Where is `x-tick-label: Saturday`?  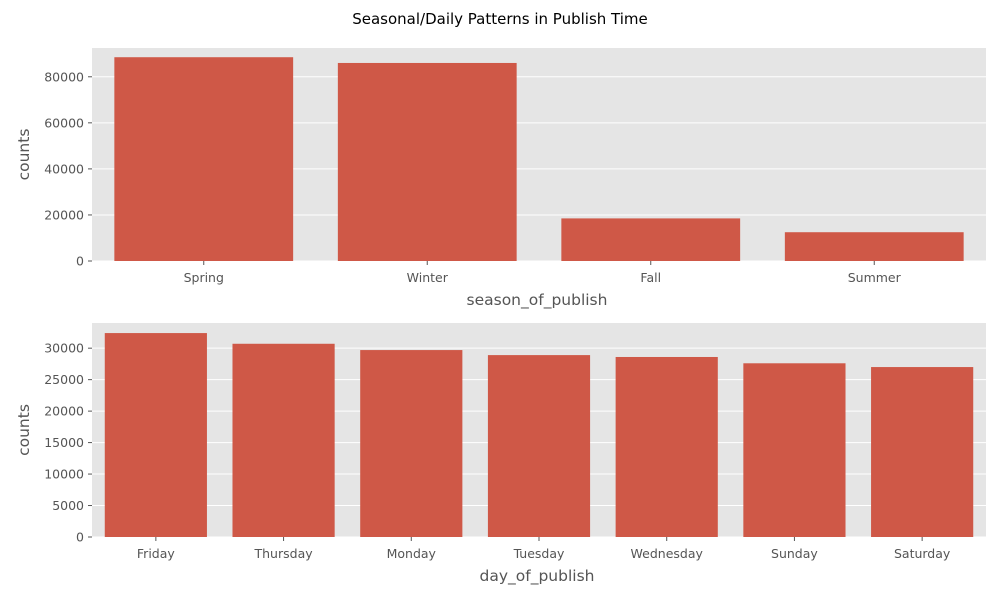 x-tick-label: Saturday is located at coordinates (922, 553).